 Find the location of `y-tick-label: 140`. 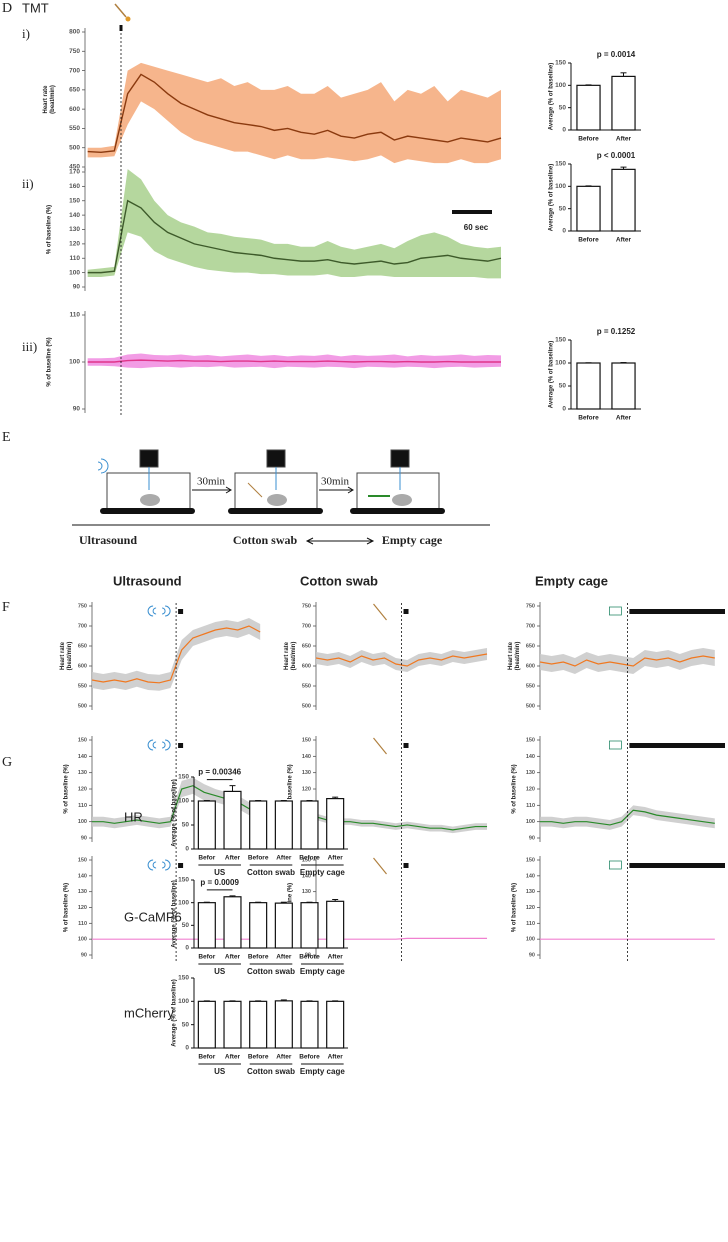

y-tick-label: 140 is located at coordinates (306, 876).